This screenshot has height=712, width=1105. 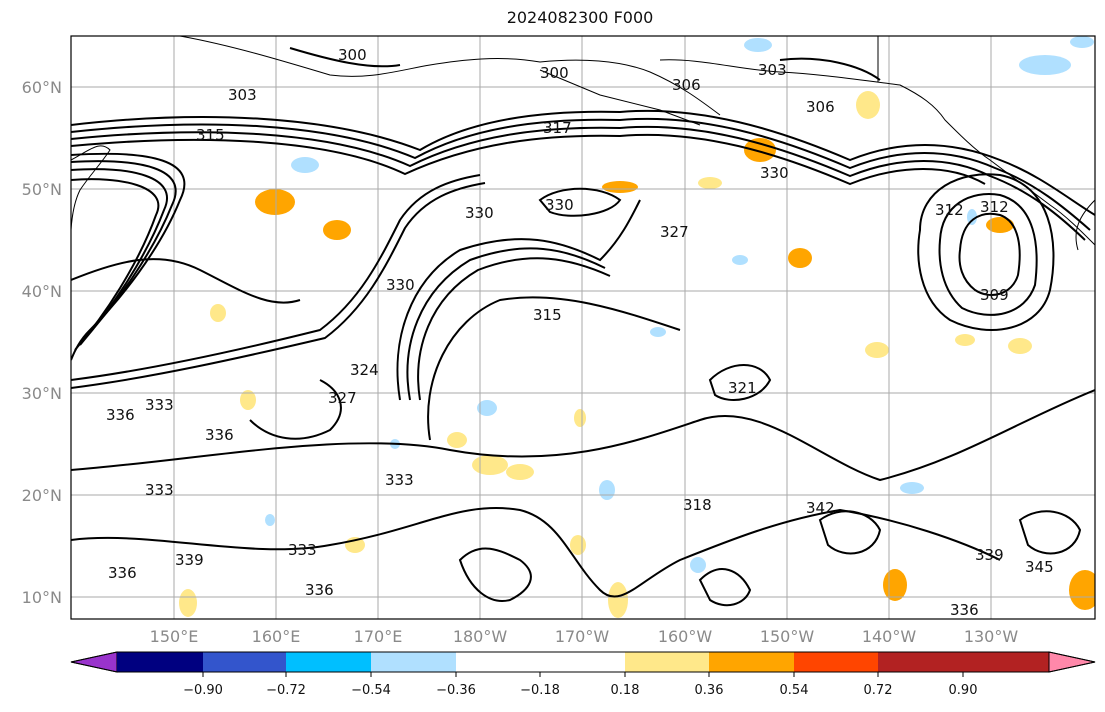 I want to click on contour-label: 339, so click(x=989, y=555).